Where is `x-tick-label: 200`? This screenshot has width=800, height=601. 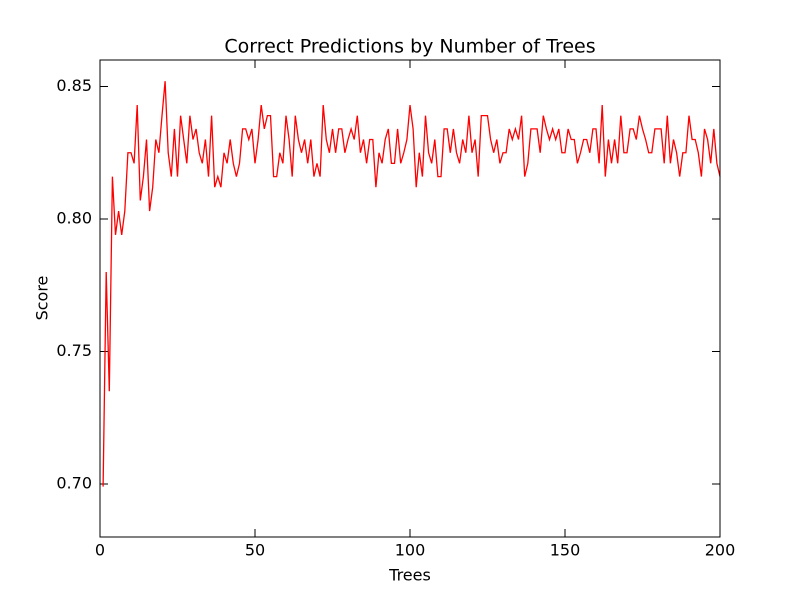 x-tick-label: 200 is located at coordinates (720, 550).